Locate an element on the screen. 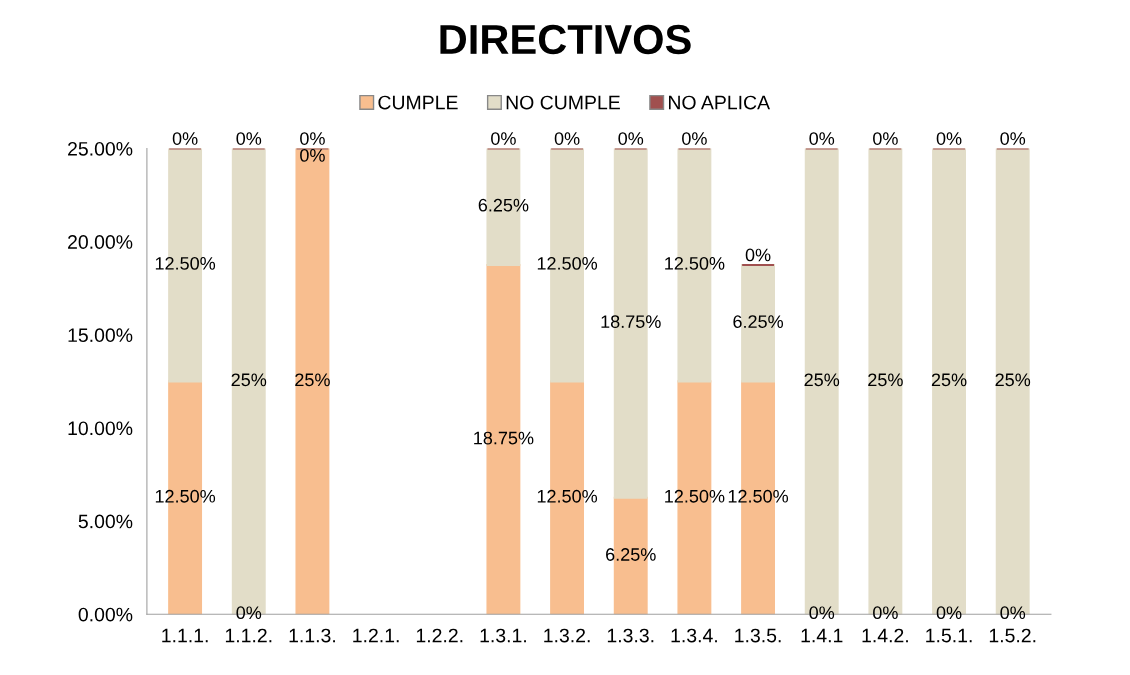  legend-label: NO CUMPLE is located at coordinates (563, 102).